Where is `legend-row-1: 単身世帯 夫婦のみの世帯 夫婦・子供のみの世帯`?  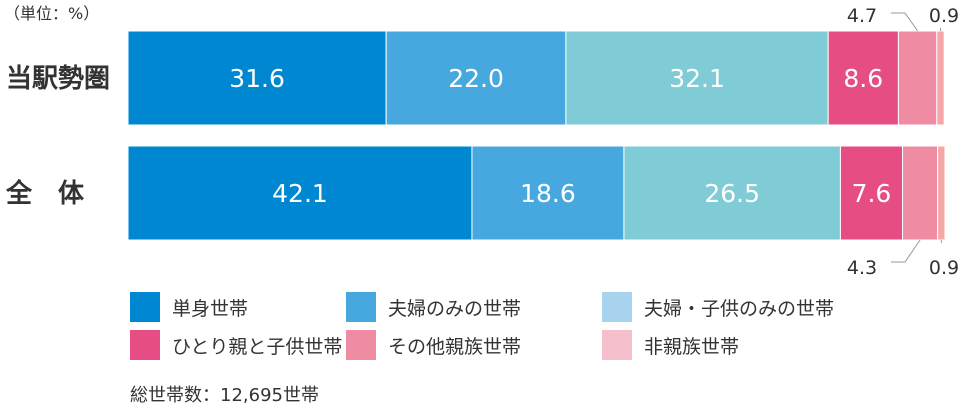 legend-row-1: 単身世帯 夫婦のみの世帯 夫婦・子供のみの世帯 is located at coordinates (540, 307).